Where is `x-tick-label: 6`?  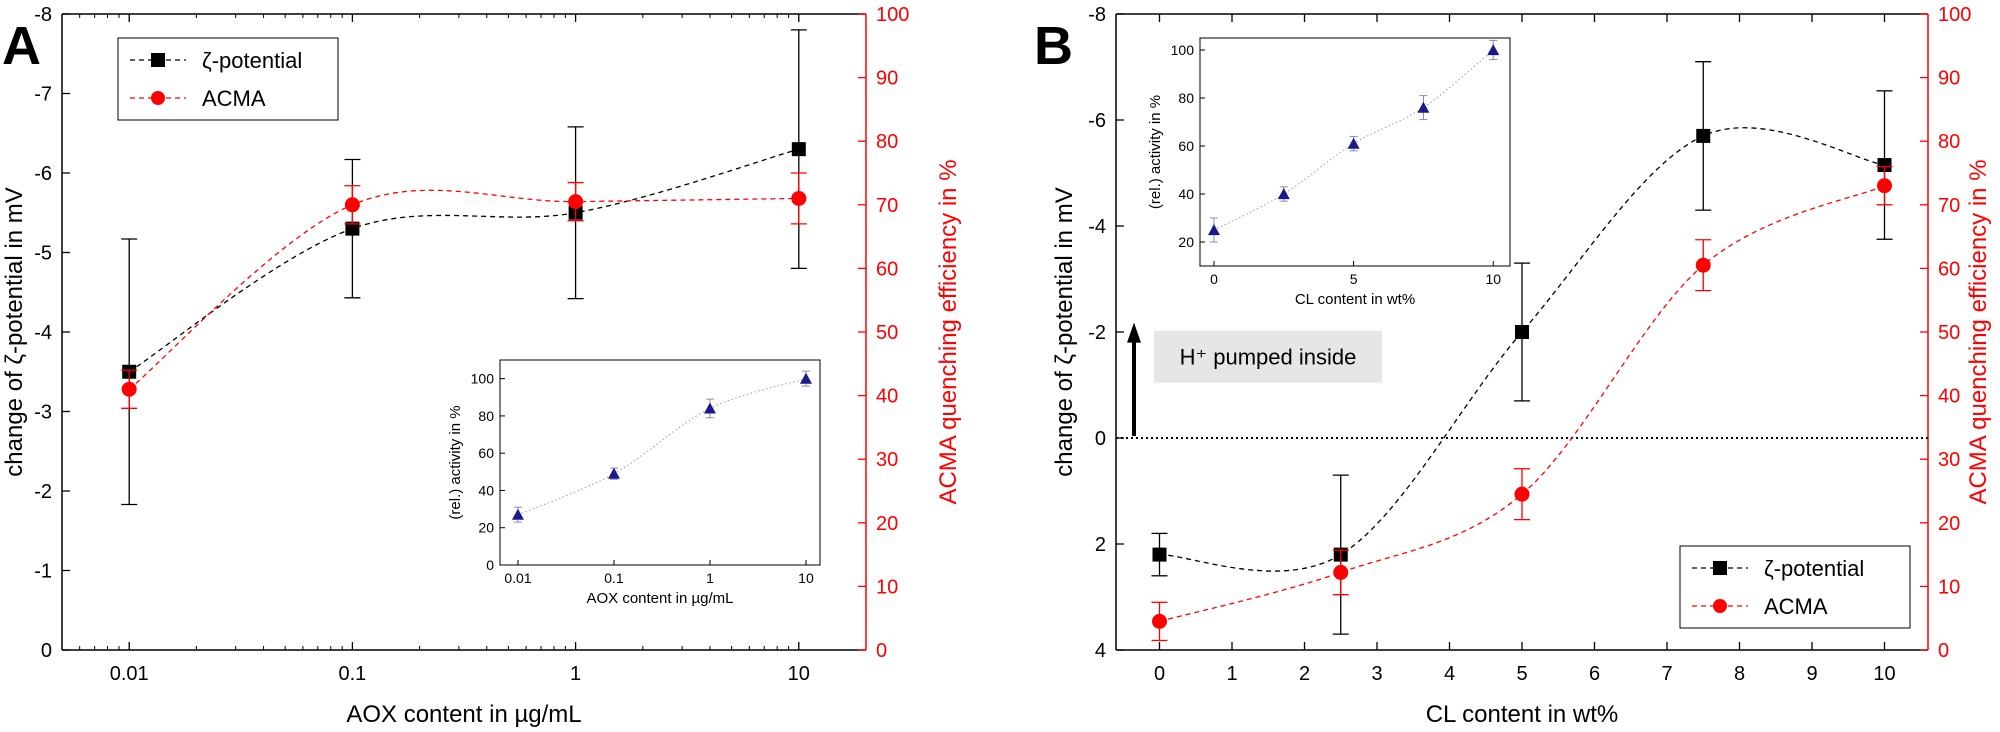
x-tick-label: 6 is located at coordinates (1594, 674).